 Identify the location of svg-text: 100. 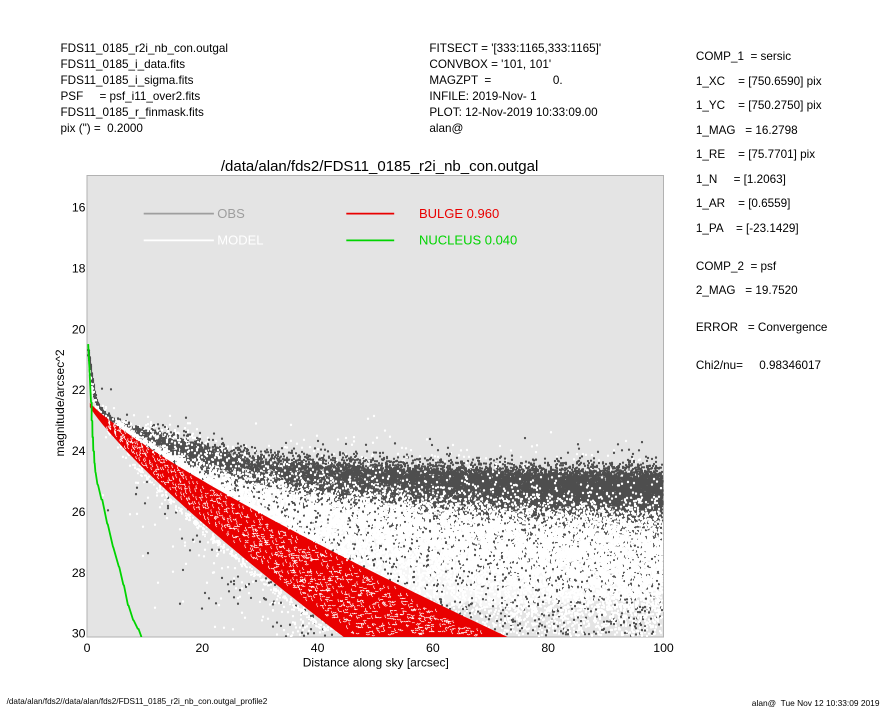
(663, 648).